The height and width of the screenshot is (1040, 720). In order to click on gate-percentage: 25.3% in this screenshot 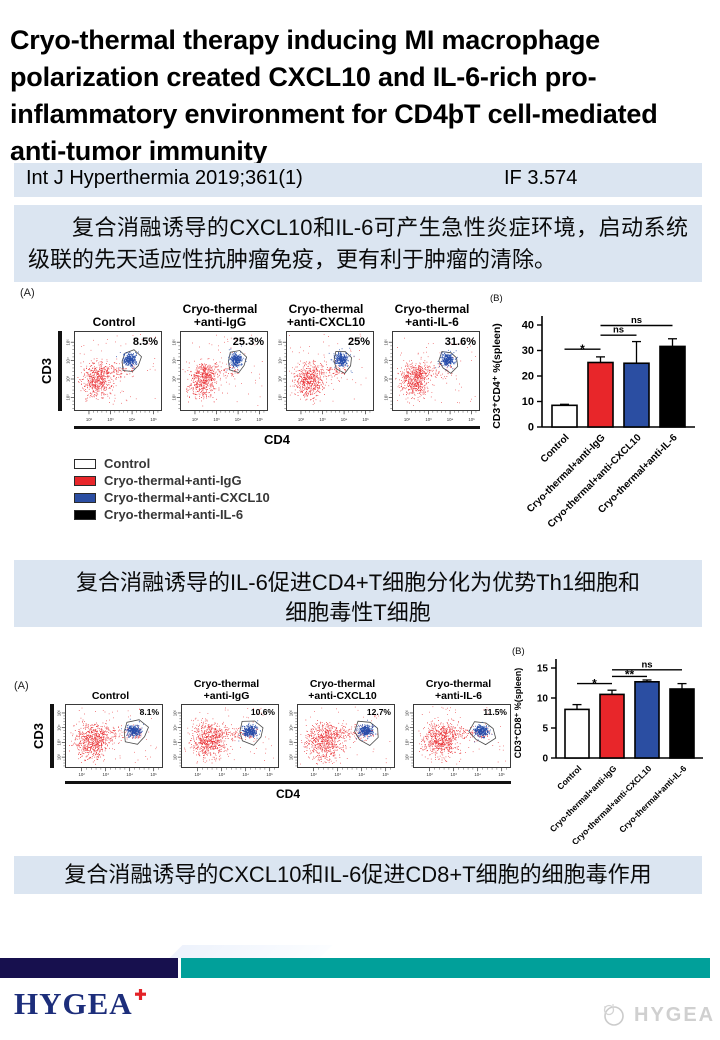, I will do `click(248, 342)`.